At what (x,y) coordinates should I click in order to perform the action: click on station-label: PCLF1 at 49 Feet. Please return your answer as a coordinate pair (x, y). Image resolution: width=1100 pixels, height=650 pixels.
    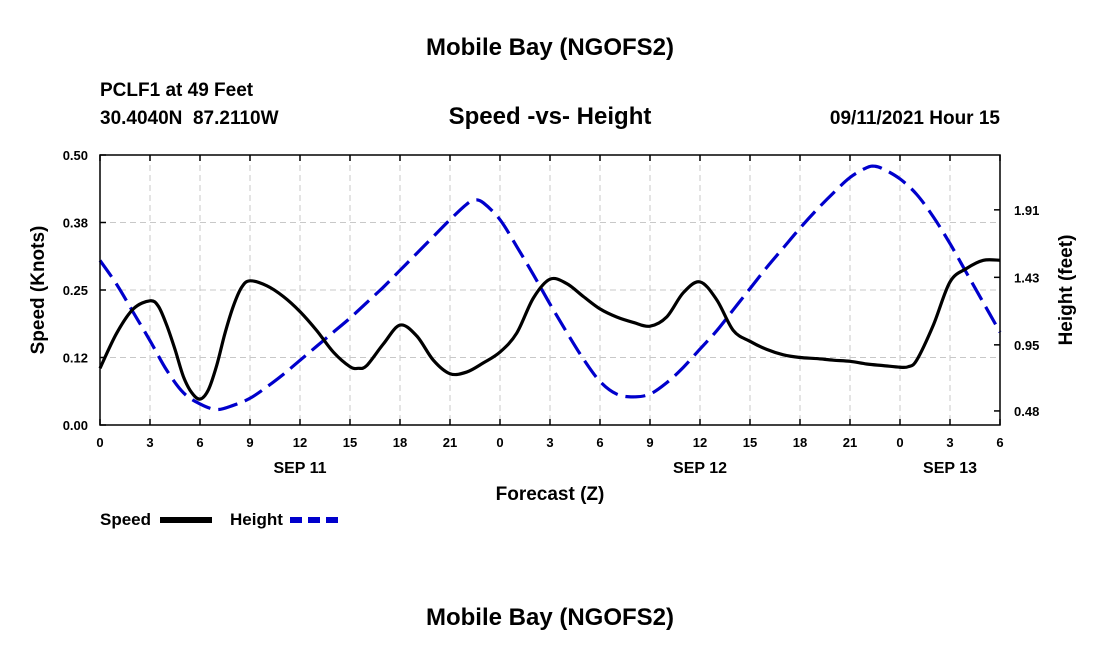
    Looking at the image, I should click on (177, 90).